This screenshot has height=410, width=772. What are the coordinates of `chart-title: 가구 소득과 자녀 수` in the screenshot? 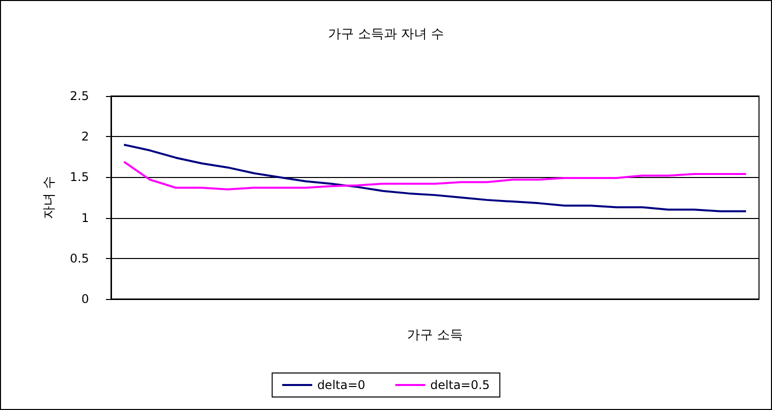 It's located at (386, 34).